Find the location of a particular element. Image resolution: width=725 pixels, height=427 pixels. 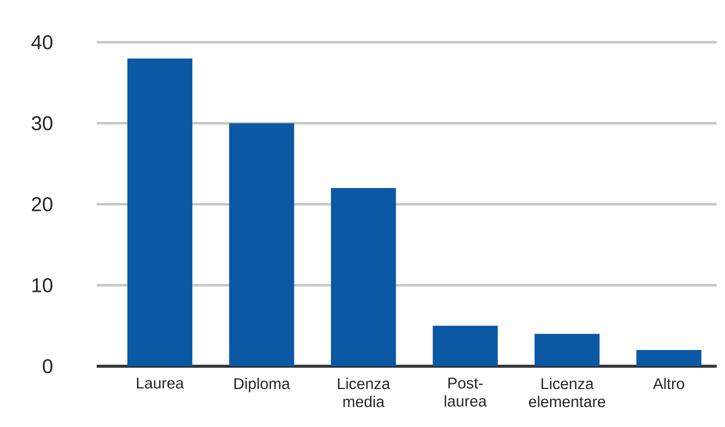

x-tick-label: Post-laurea is located at coordinates (465, 392).